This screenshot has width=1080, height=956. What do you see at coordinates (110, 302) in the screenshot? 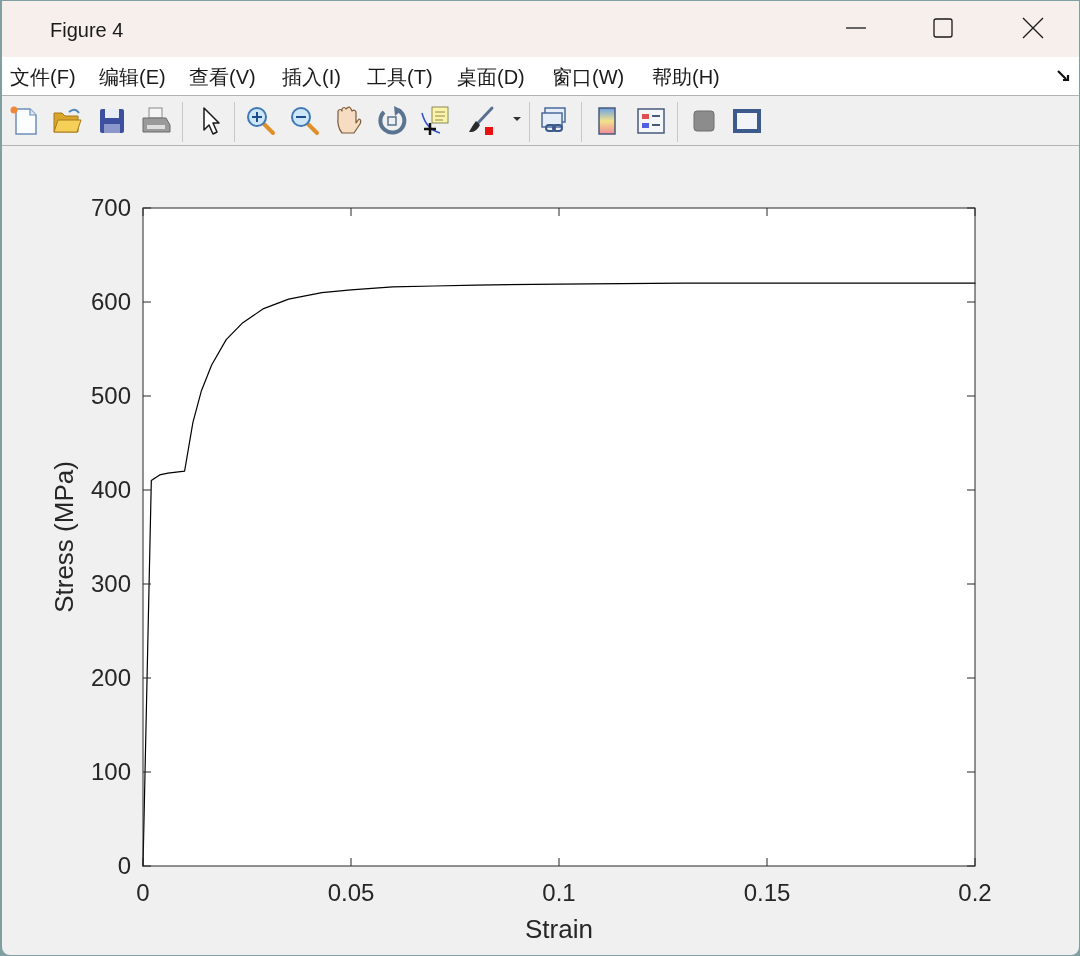
I see `y-tick-label: 600` at bounding box center [110, 302].